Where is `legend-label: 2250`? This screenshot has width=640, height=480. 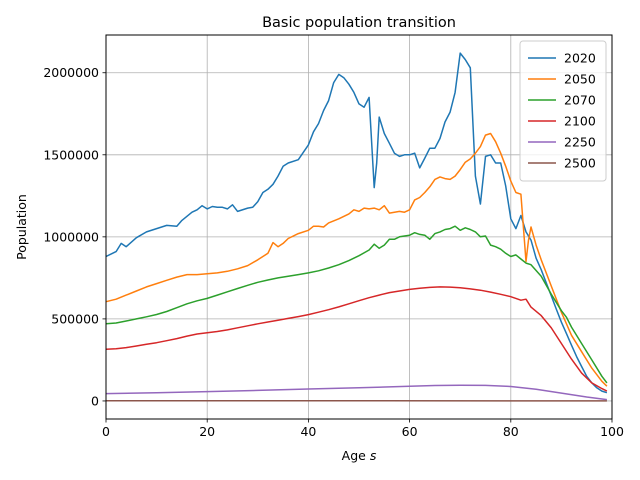
legend-label: 2250 is located at coordinates (580, 142).